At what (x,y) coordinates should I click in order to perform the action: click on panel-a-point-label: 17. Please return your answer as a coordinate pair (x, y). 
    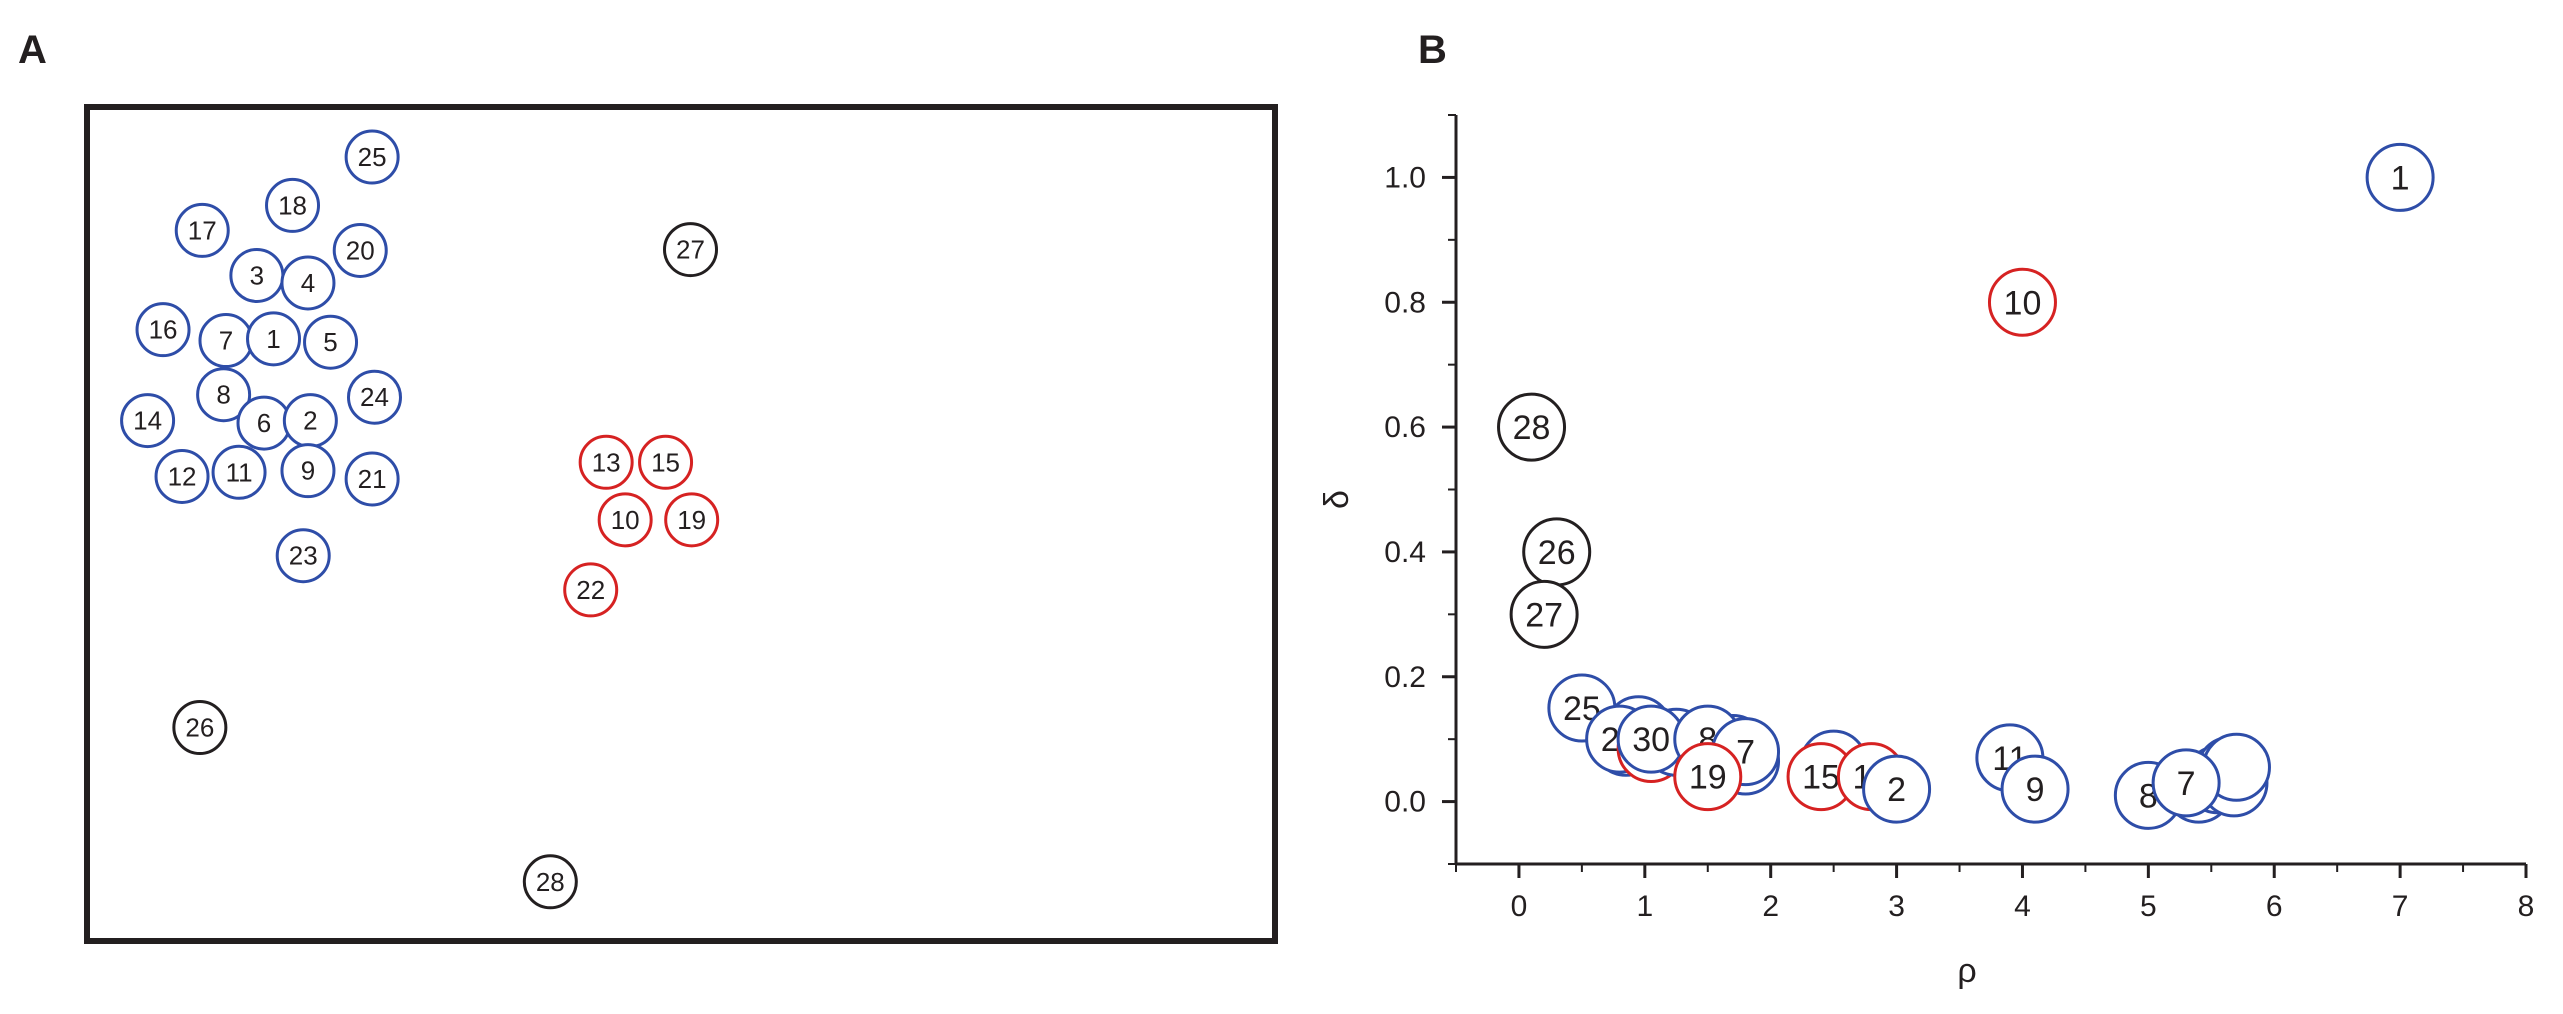
    Looking at the image, I should click on (202, 230).